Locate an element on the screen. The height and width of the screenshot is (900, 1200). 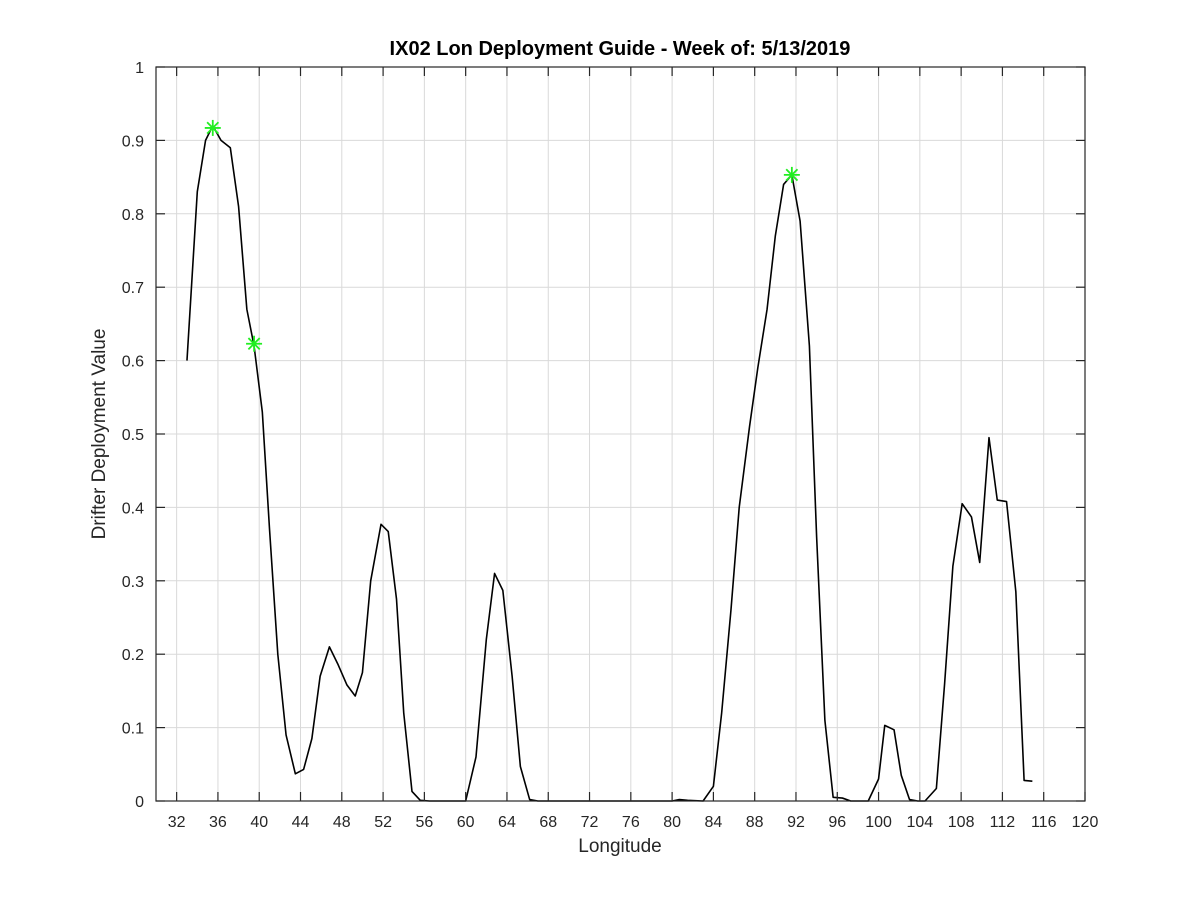
y-tick-label: 0.9 is located at coordinates (133, 141).